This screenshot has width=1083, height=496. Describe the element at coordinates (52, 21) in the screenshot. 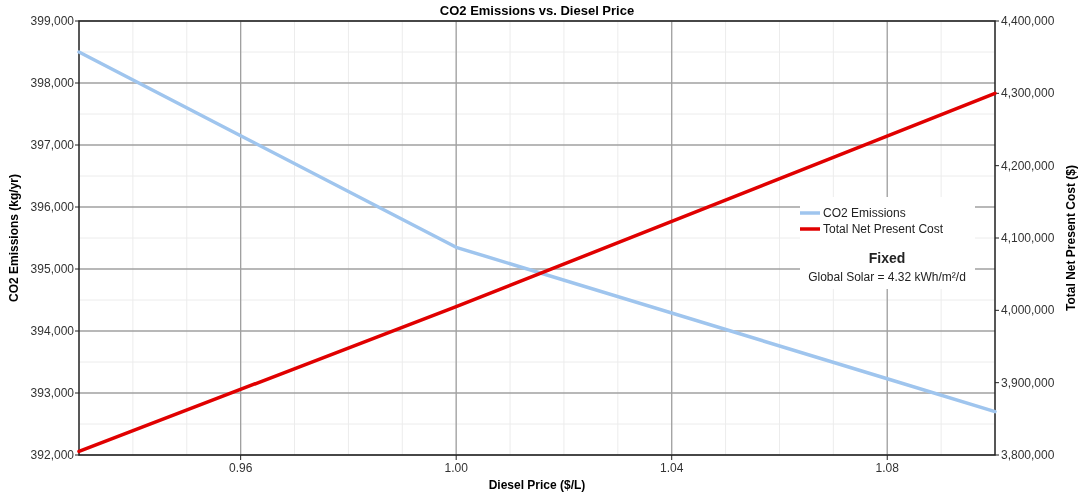

I see `y-tick-label: 399,000` at that location.